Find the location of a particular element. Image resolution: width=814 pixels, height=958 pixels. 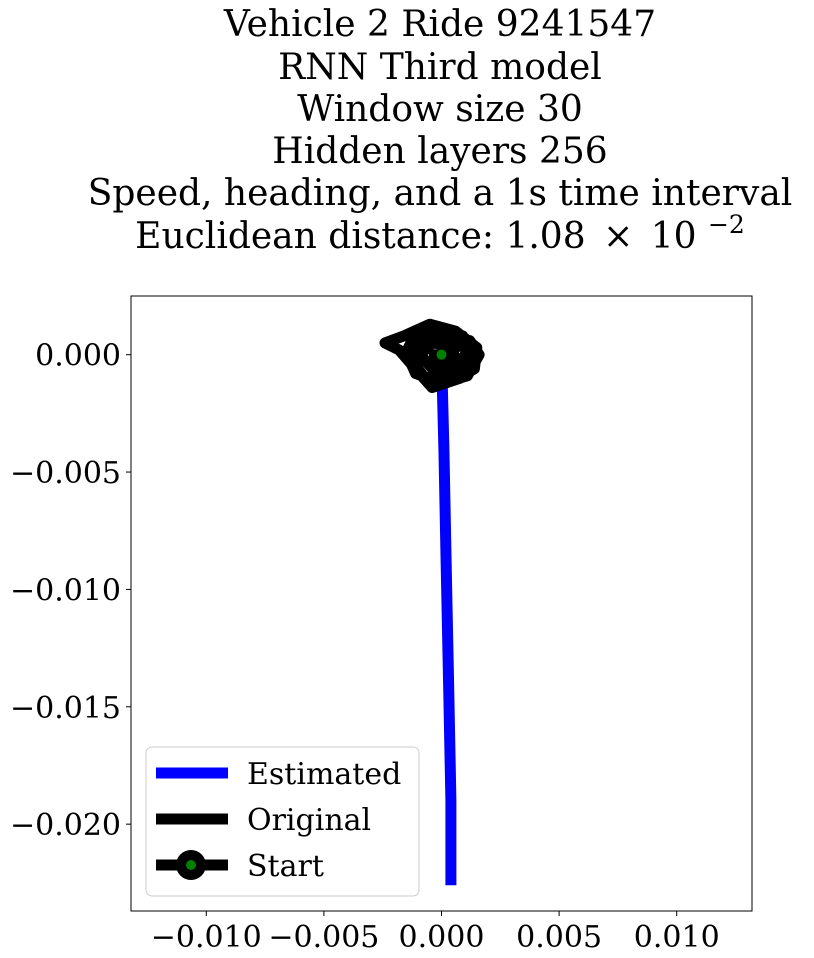

series-layer is located at coordinates (432, 602).